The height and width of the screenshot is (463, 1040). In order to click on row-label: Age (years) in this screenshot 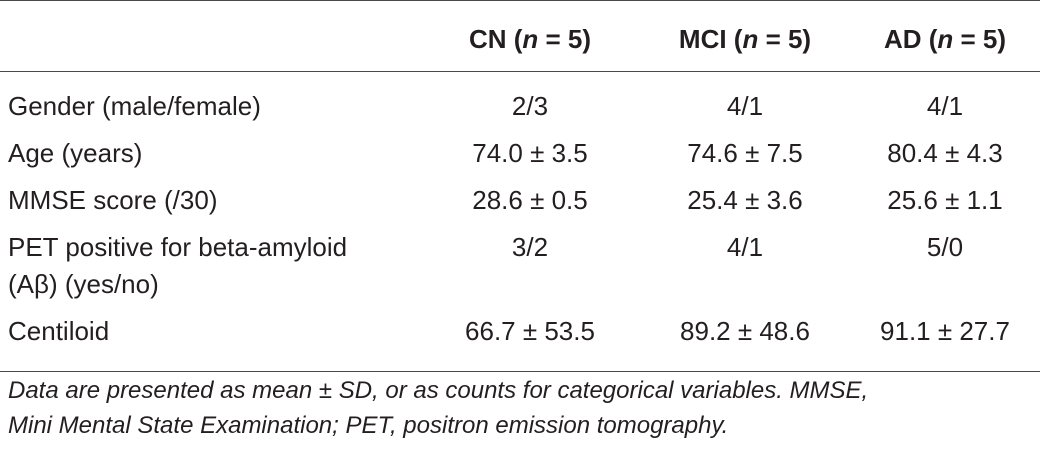, I will do `click(210, 158)`.